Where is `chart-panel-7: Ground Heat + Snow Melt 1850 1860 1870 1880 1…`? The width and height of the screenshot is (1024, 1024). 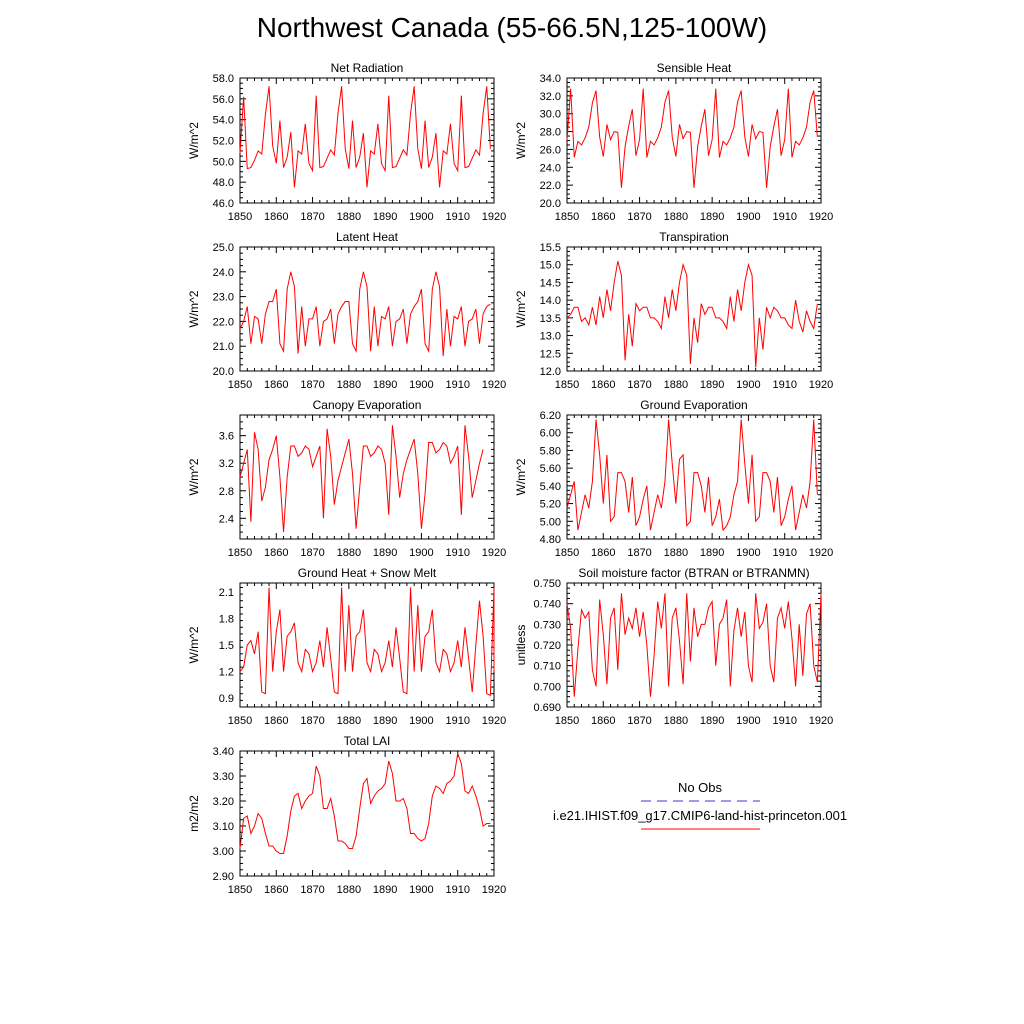
chart-panel-7: Ground Heat + Snow Melt 1850 1860 1870 1880 1… is located at coordinates (346, 646).